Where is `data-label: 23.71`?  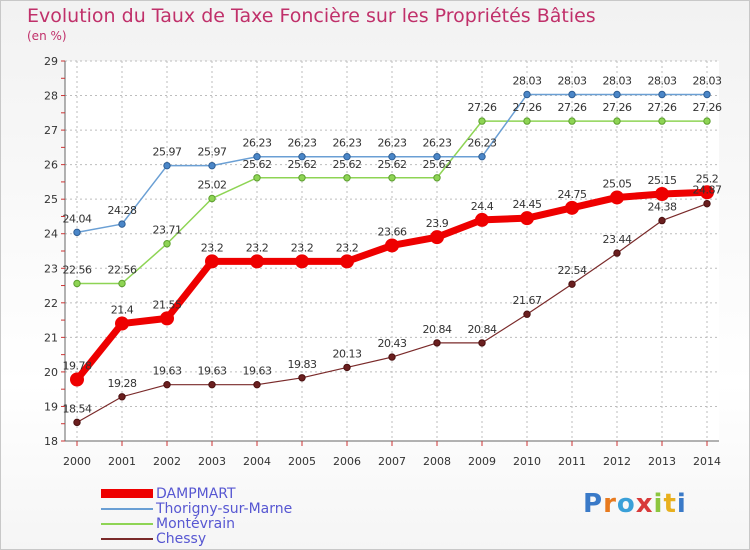 data-label: 23.71 is located at coordinates (167, 230).